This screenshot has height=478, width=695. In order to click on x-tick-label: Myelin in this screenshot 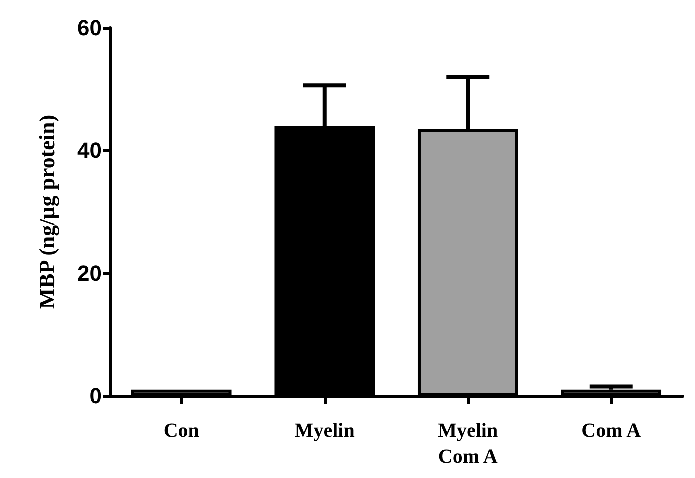, I will do `click(324, 431)`.